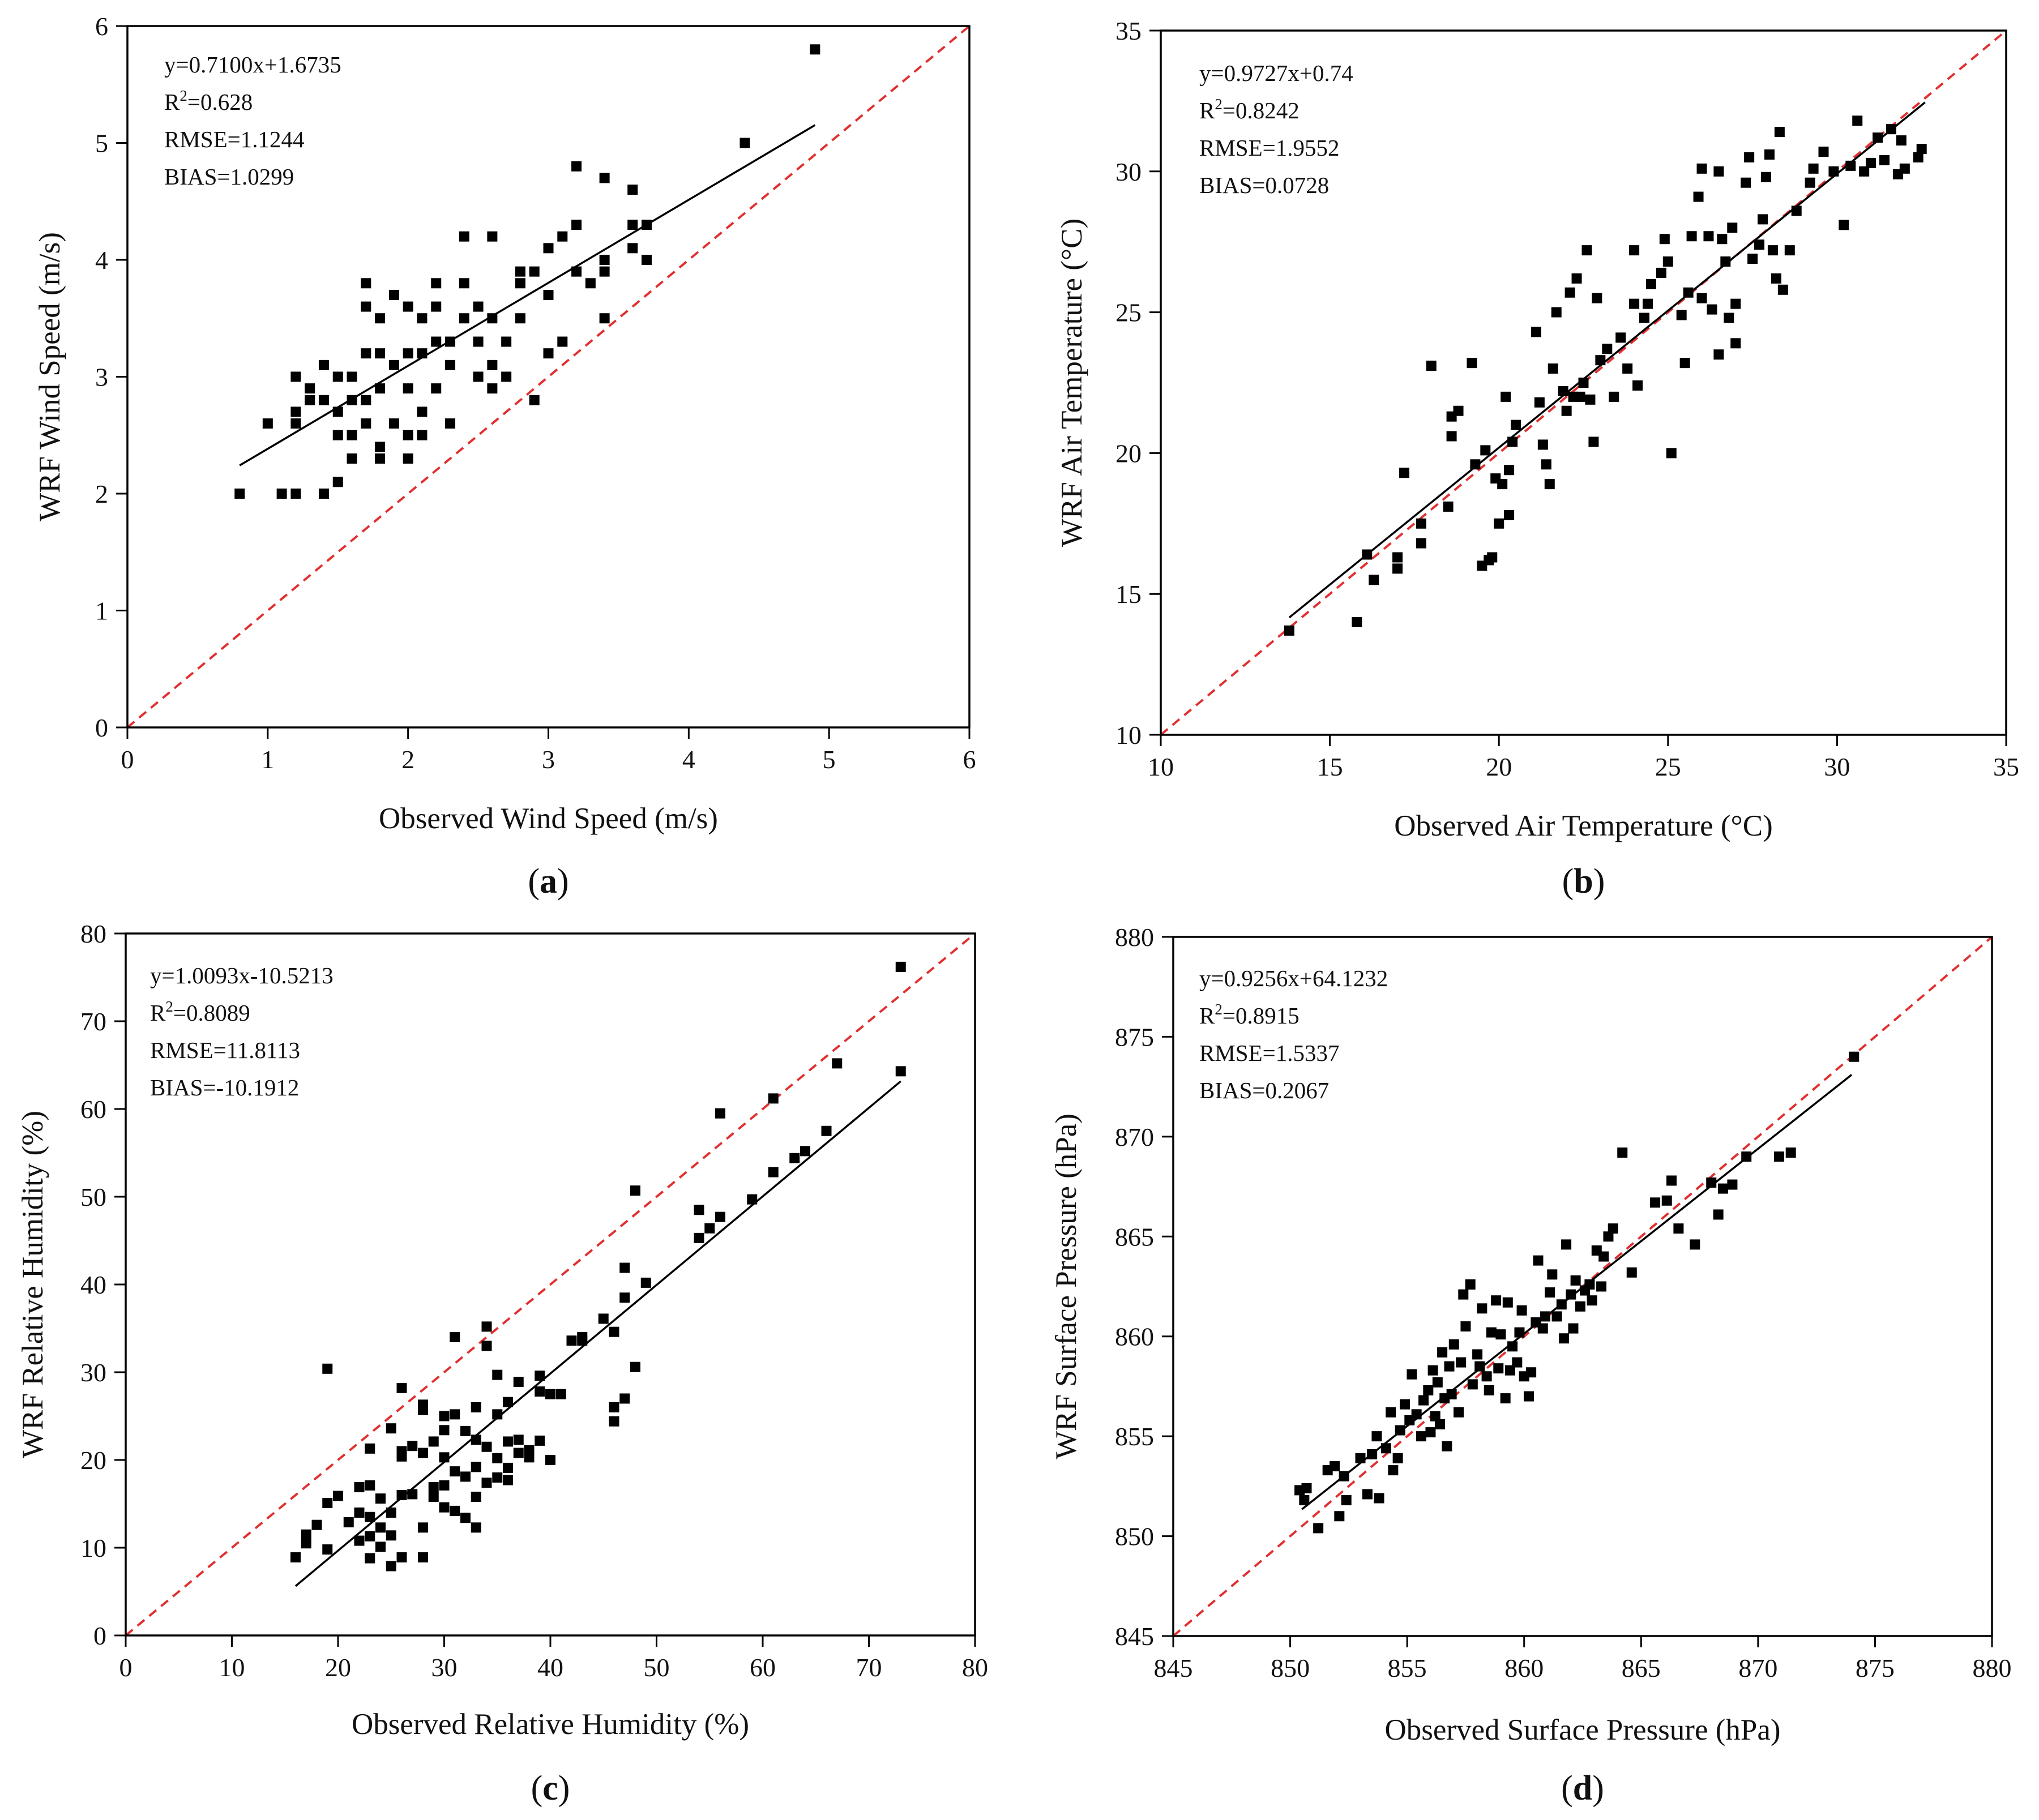  Describe the element at coordinates (225, 1050) in the screenshot. I see `stat-line: RMSE=11.8113` at that location.